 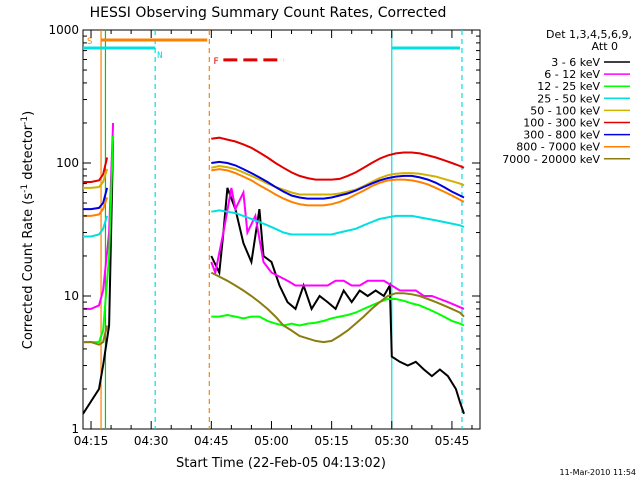 What do you see at coordinates (215, 62) in the screenshot?
I see `flag-label: F` at bounding box center [215, 62].